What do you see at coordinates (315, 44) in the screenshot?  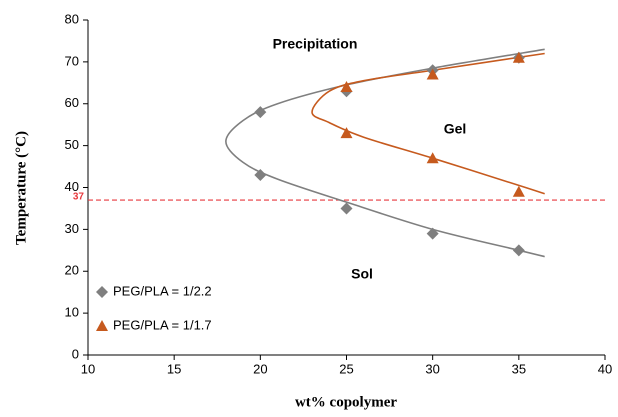 I see `annotation: Precipitation` at bounding box center [315, 44].